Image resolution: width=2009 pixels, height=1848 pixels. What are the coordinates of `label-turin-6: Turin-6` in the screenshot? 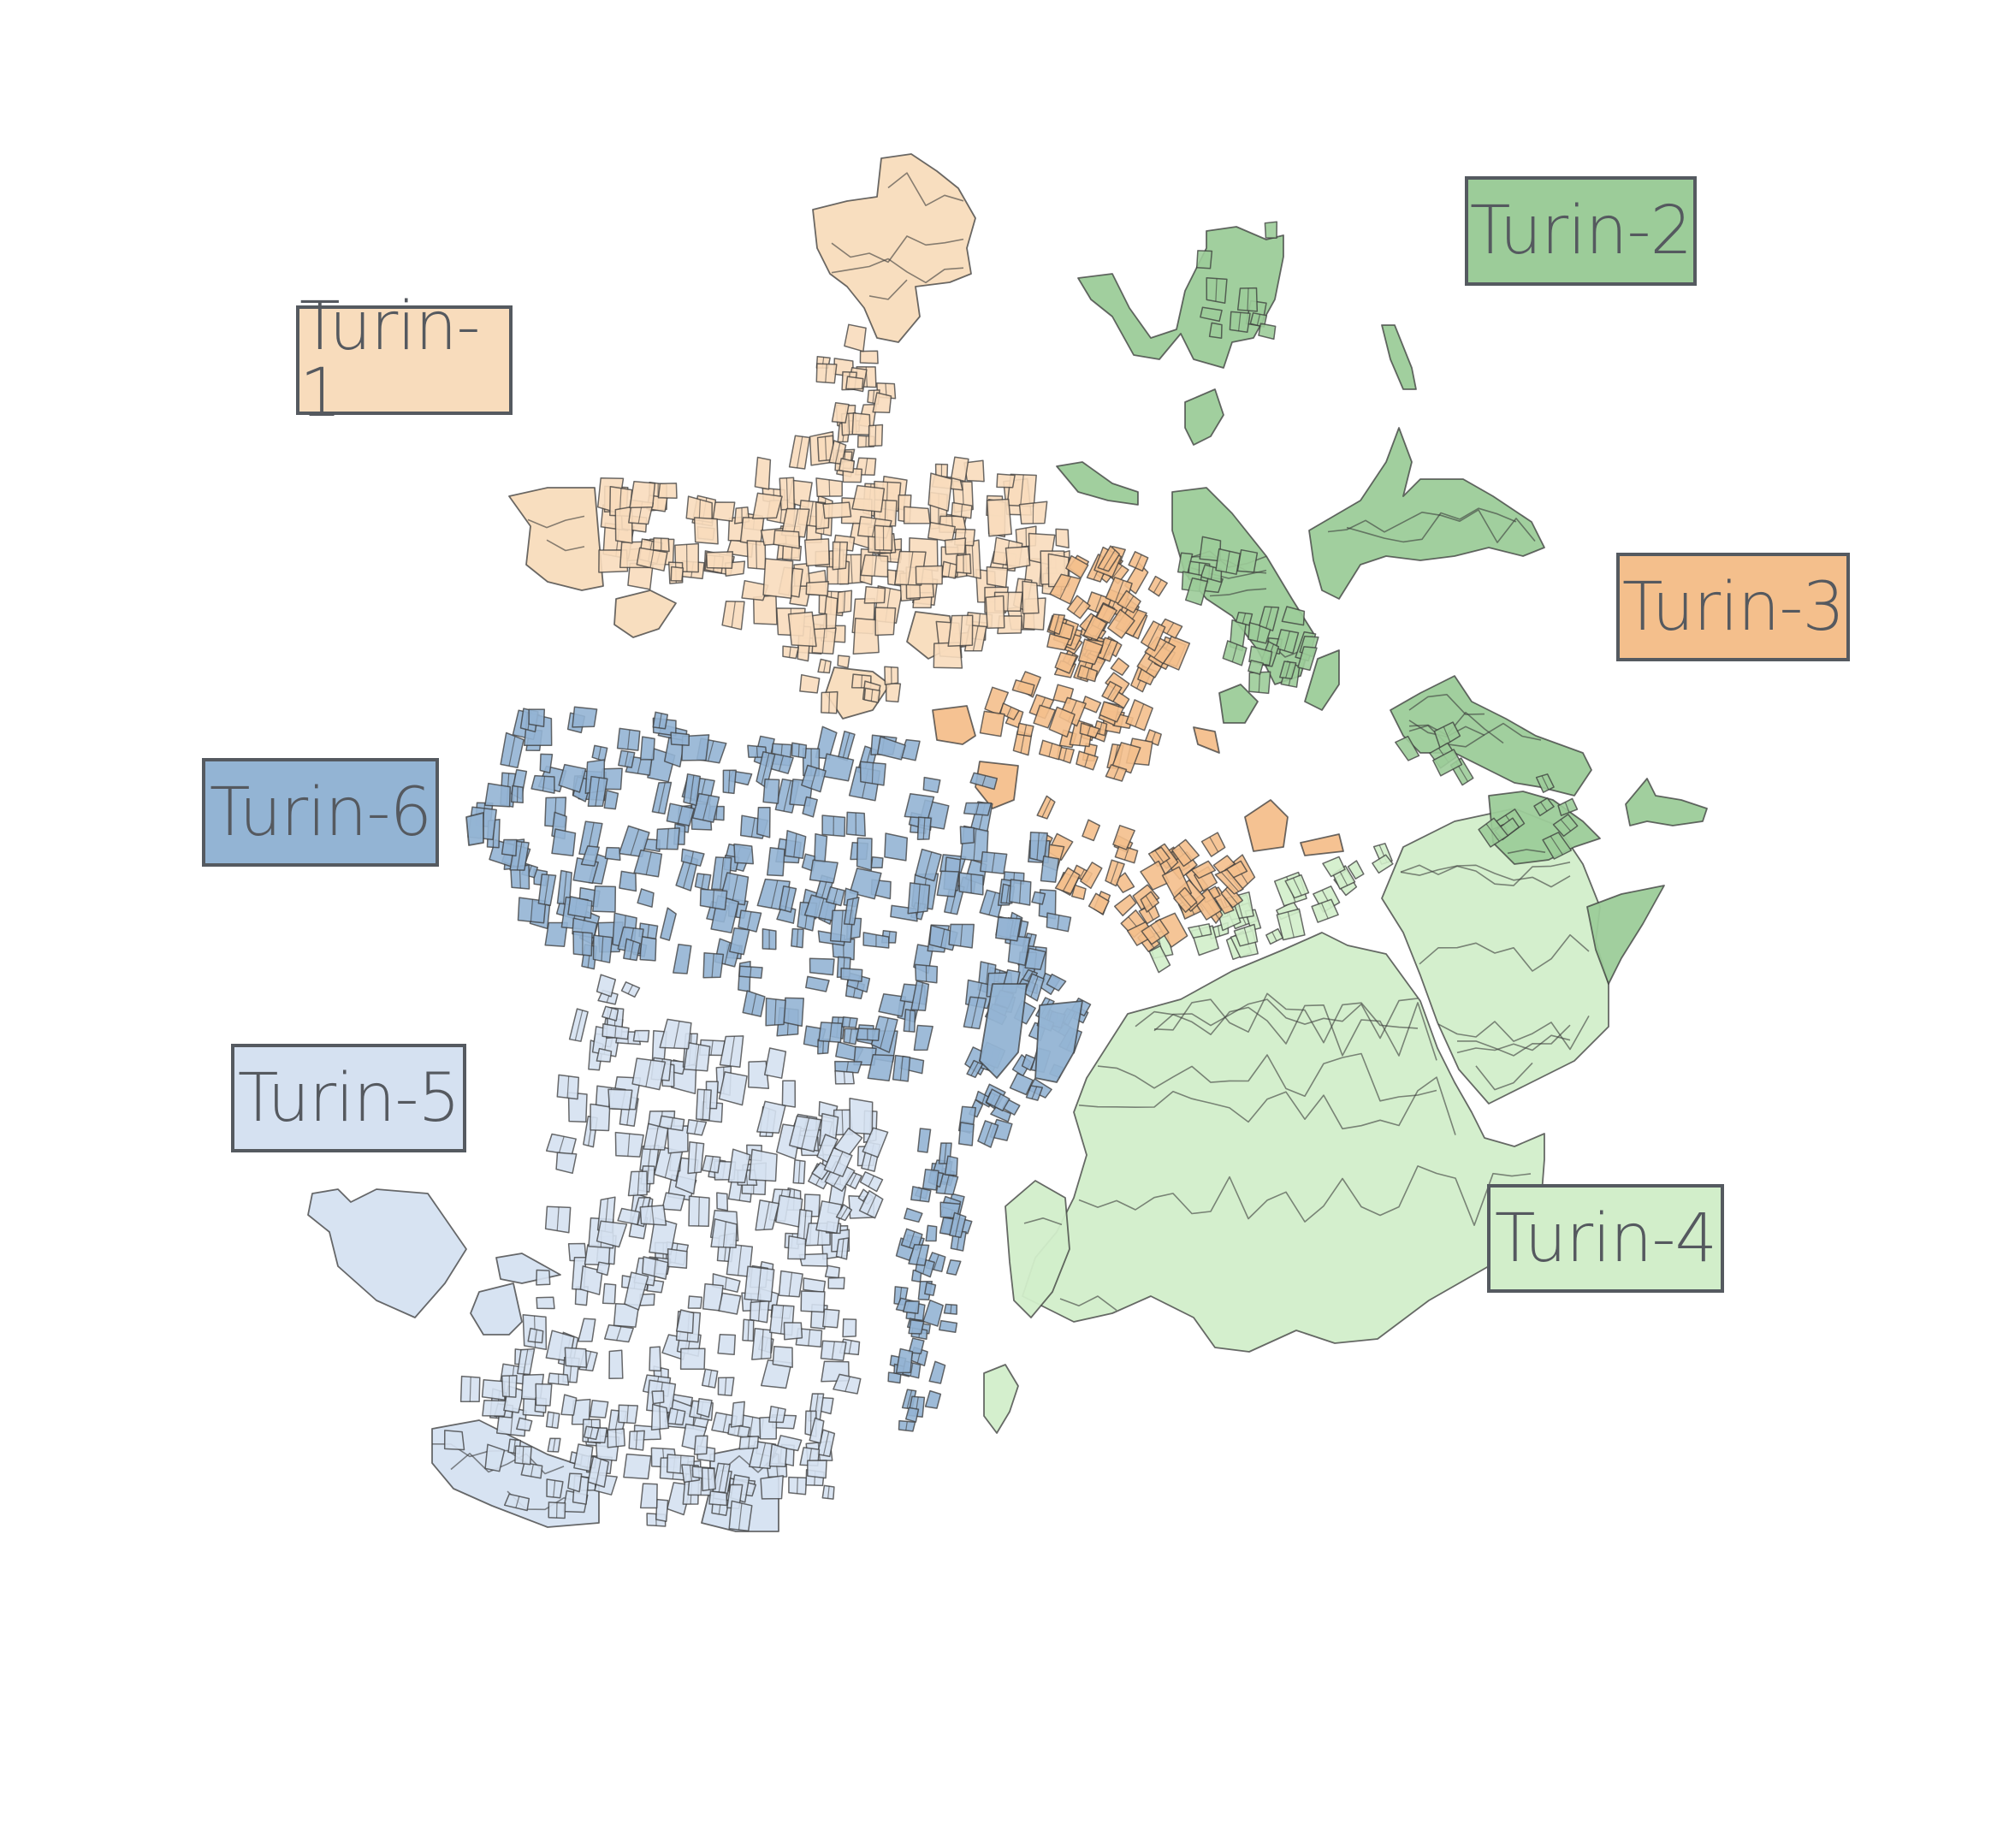 It's located at (320, 812).